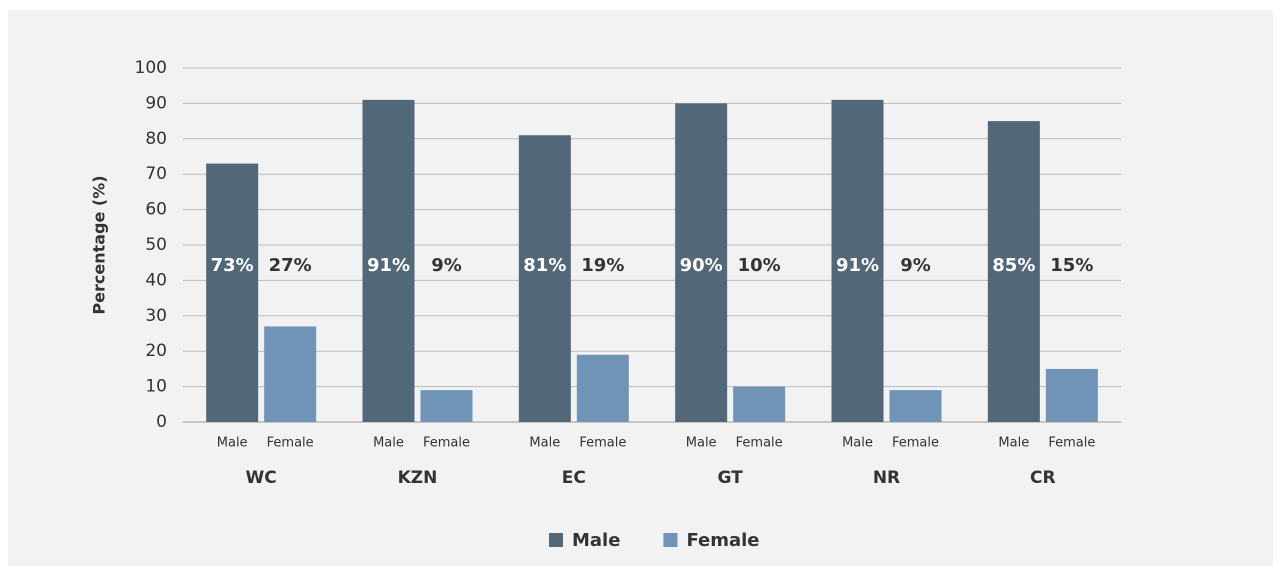 This screenshot has height=566, width=1281. What do you see at coordinates (261, 478) in the screenshot?
I see `category-label: WC` at bounding box center [261, 478].